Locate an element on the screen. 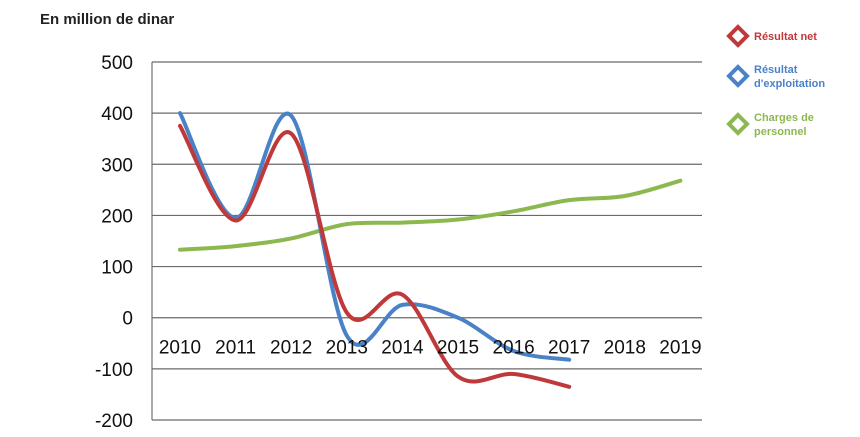 The image size is (860, 437). x-tick-label: 2014 is located at coordinates (402, 348).